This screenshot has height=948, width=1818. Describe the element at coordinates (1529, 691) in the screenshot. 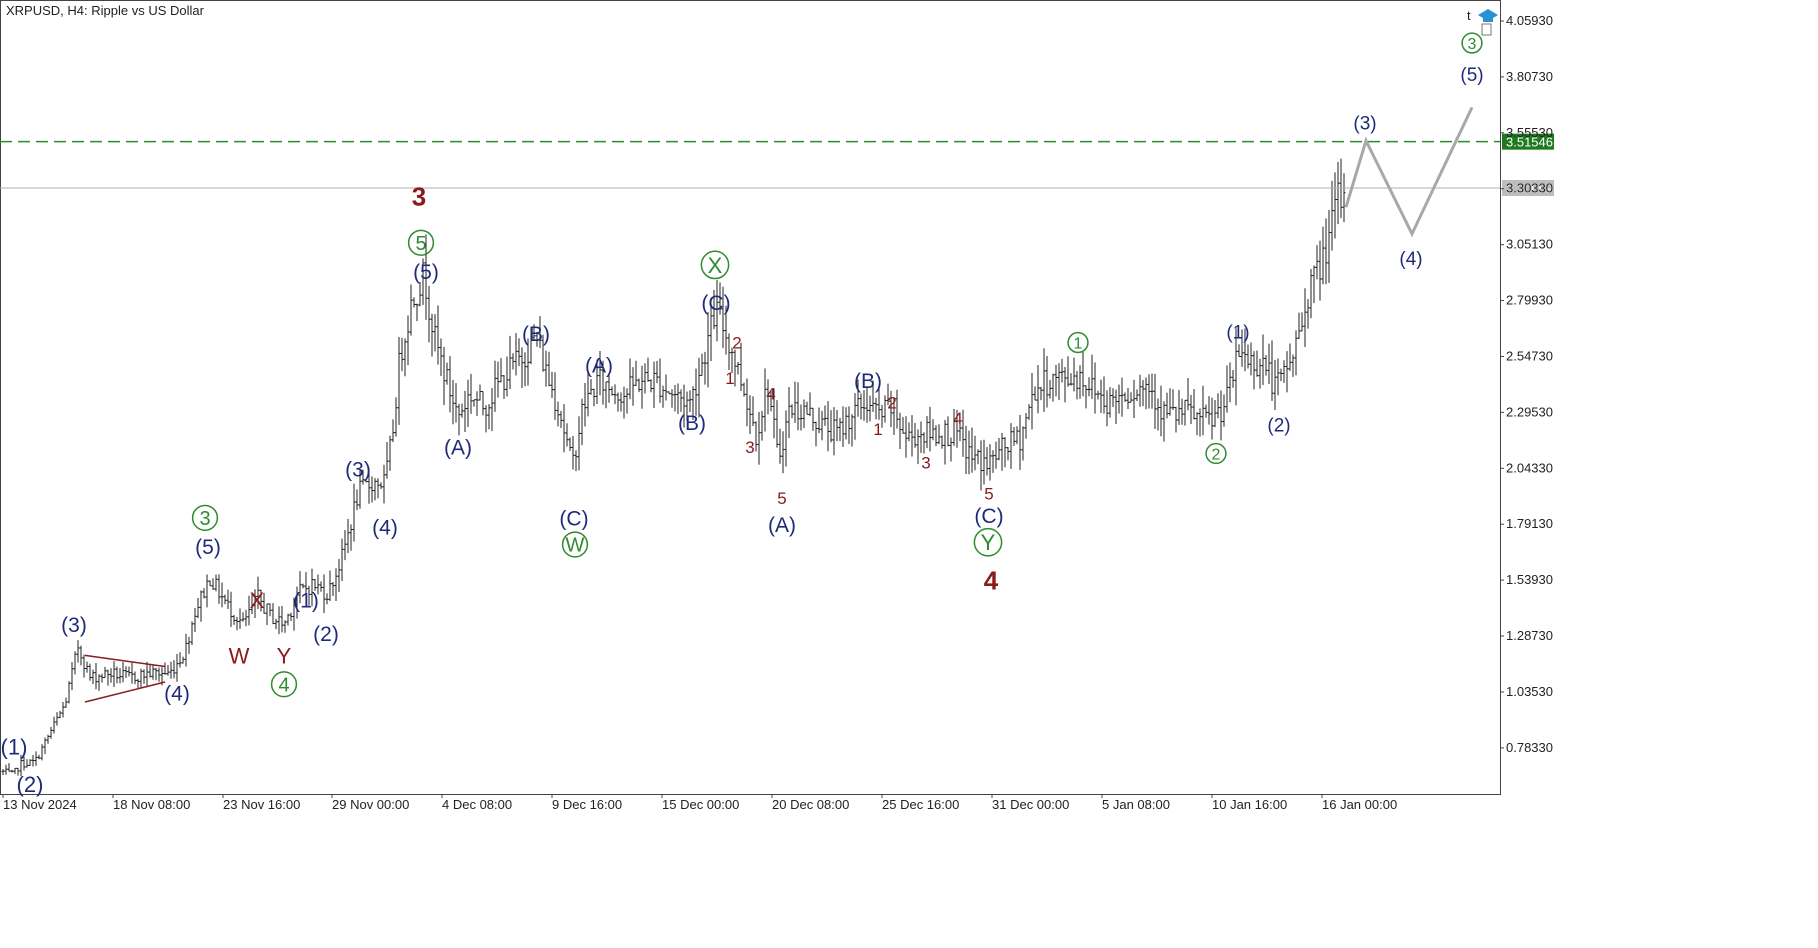

I see `y-tick-label: 1.03530` at that location.